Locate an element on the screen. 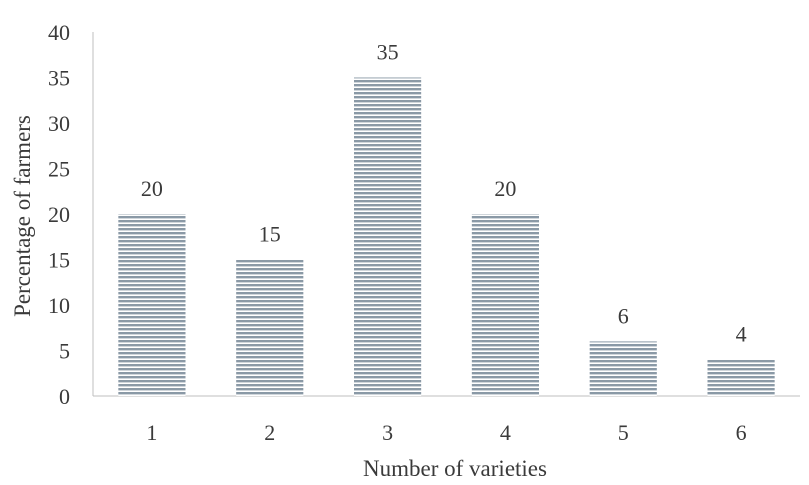 Image resolution: width=809 pixels, height=485 pixels. y-tick-label: 5 is located at coordinates (64, 351).